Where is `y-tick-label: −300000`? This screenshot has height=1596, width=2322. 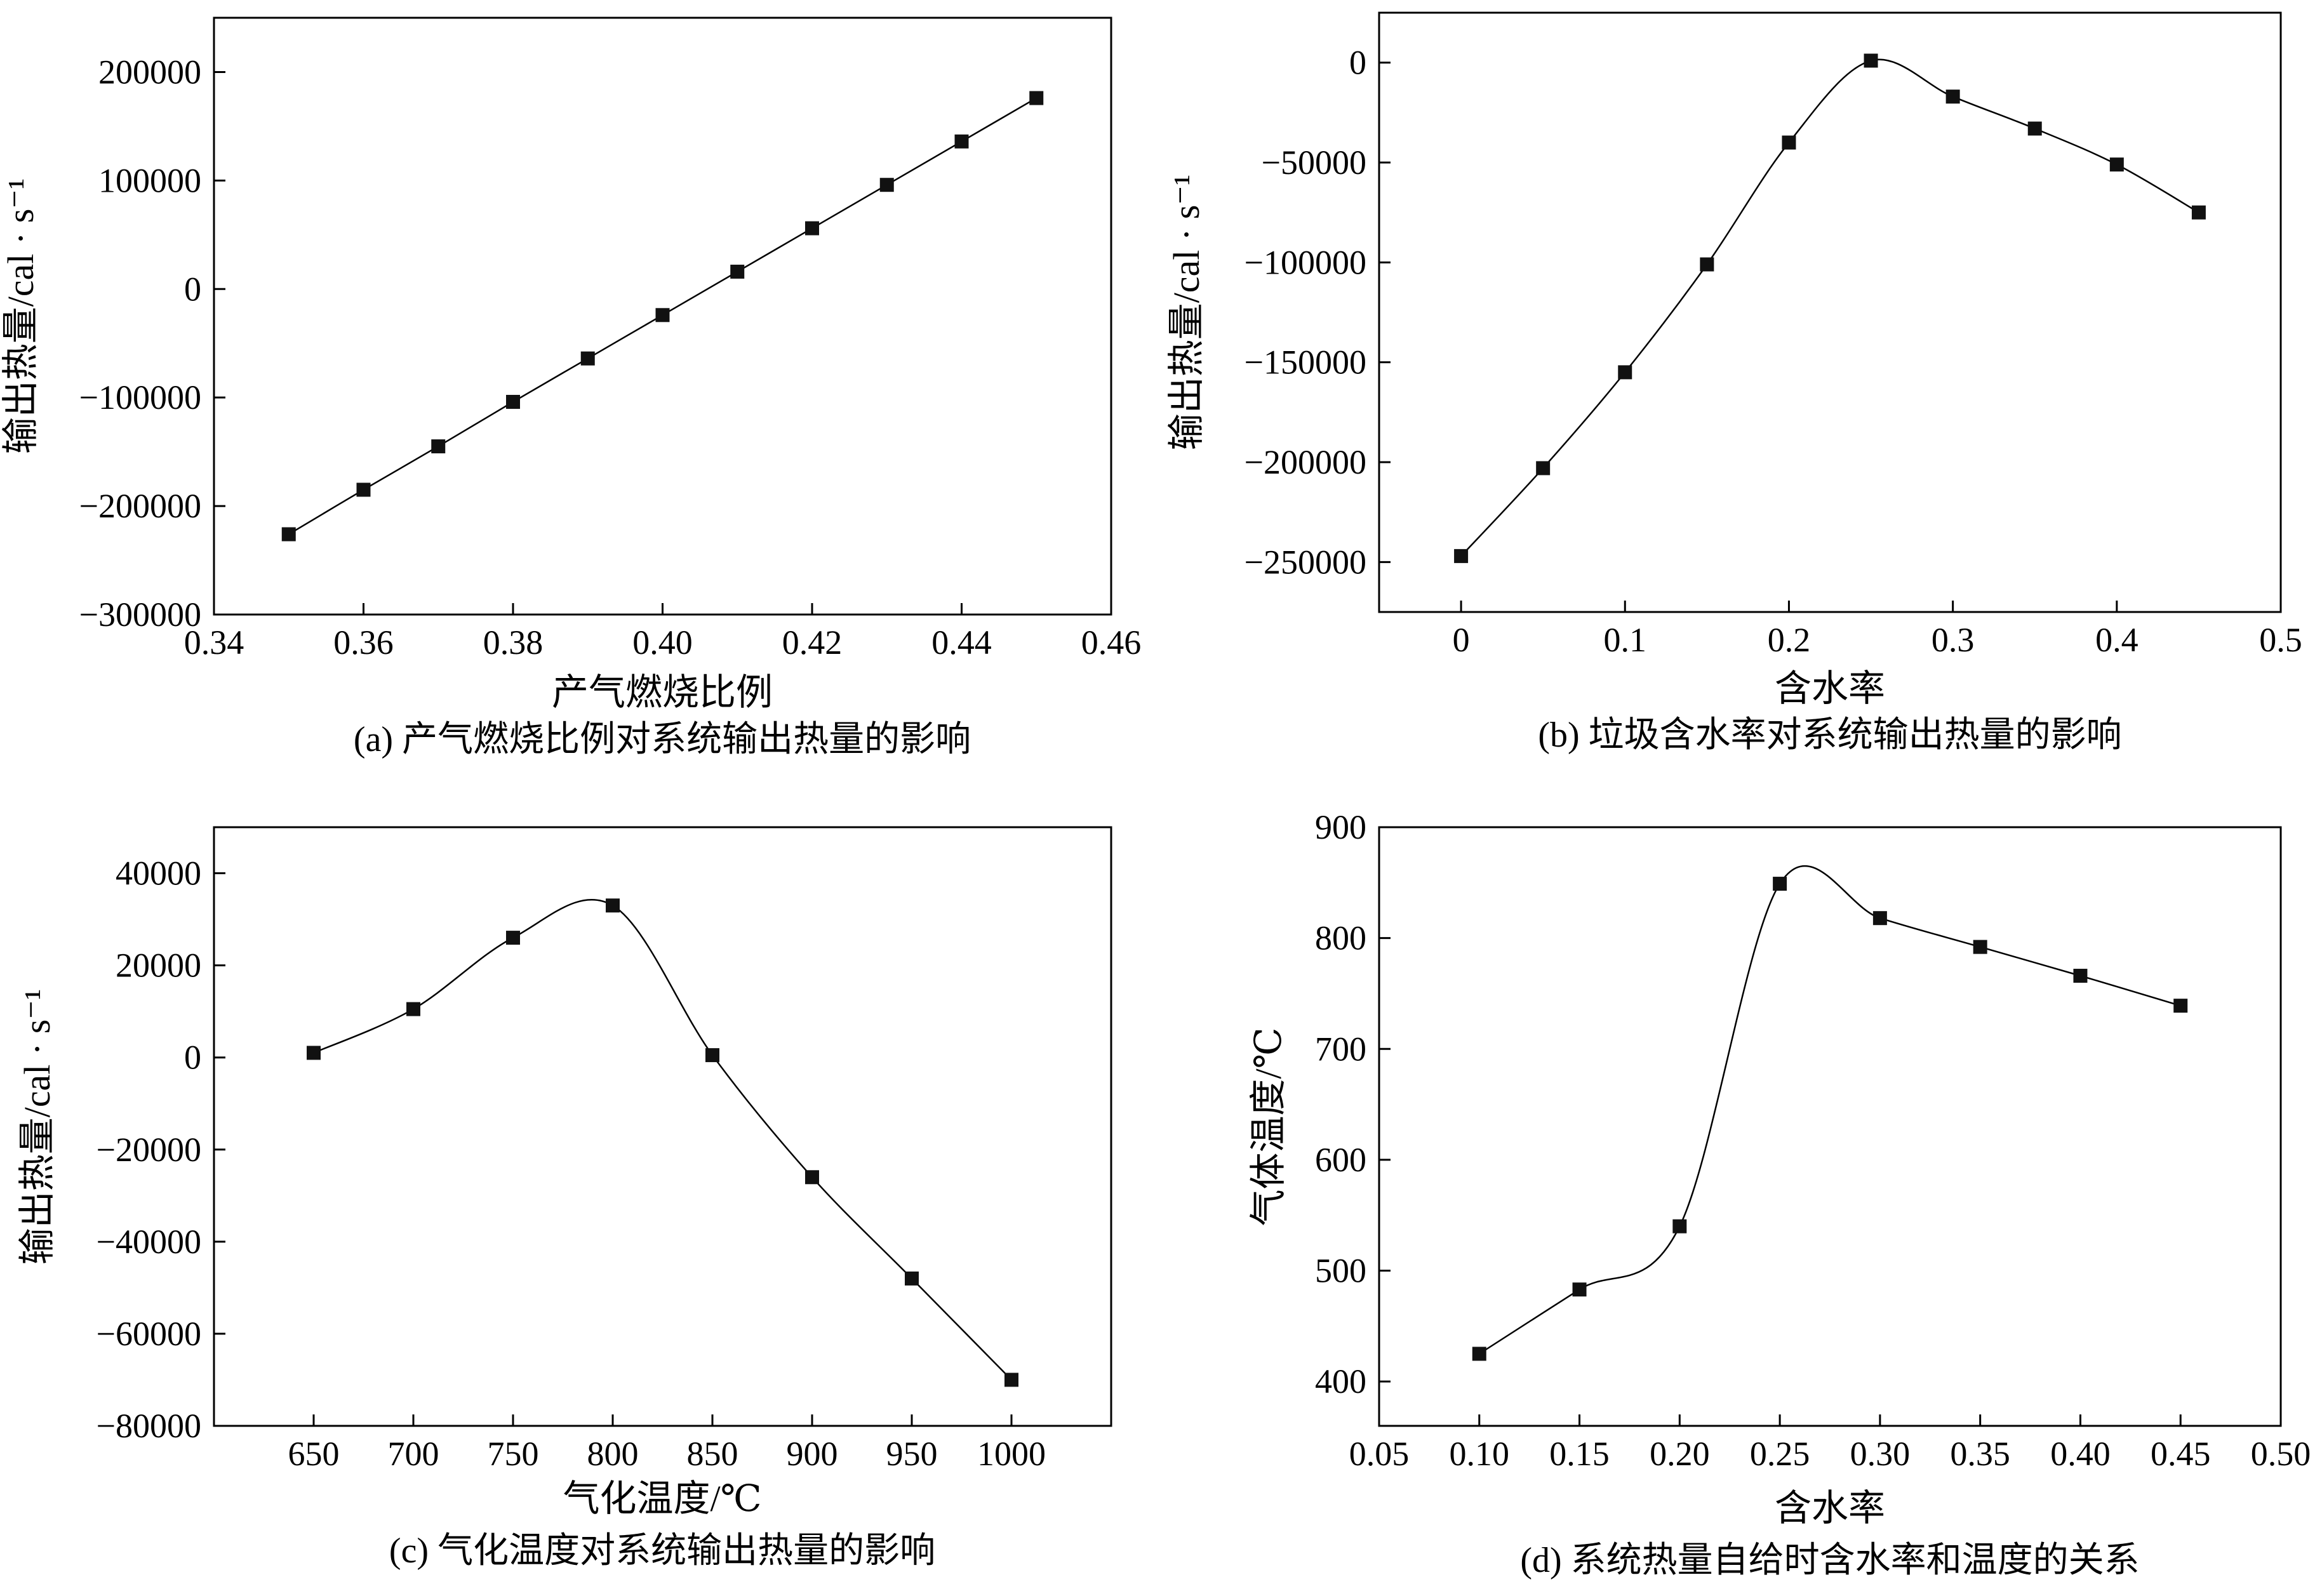
y-tick-label: −300000 is located at coordinates (140, 614).